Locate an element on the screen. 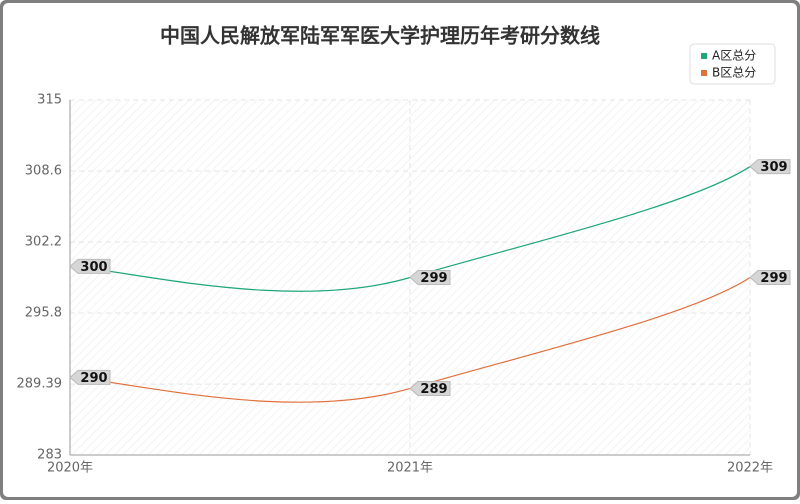 The image size is (800, 504). y-tick-label: 315 is located at coordinates (49, 100).